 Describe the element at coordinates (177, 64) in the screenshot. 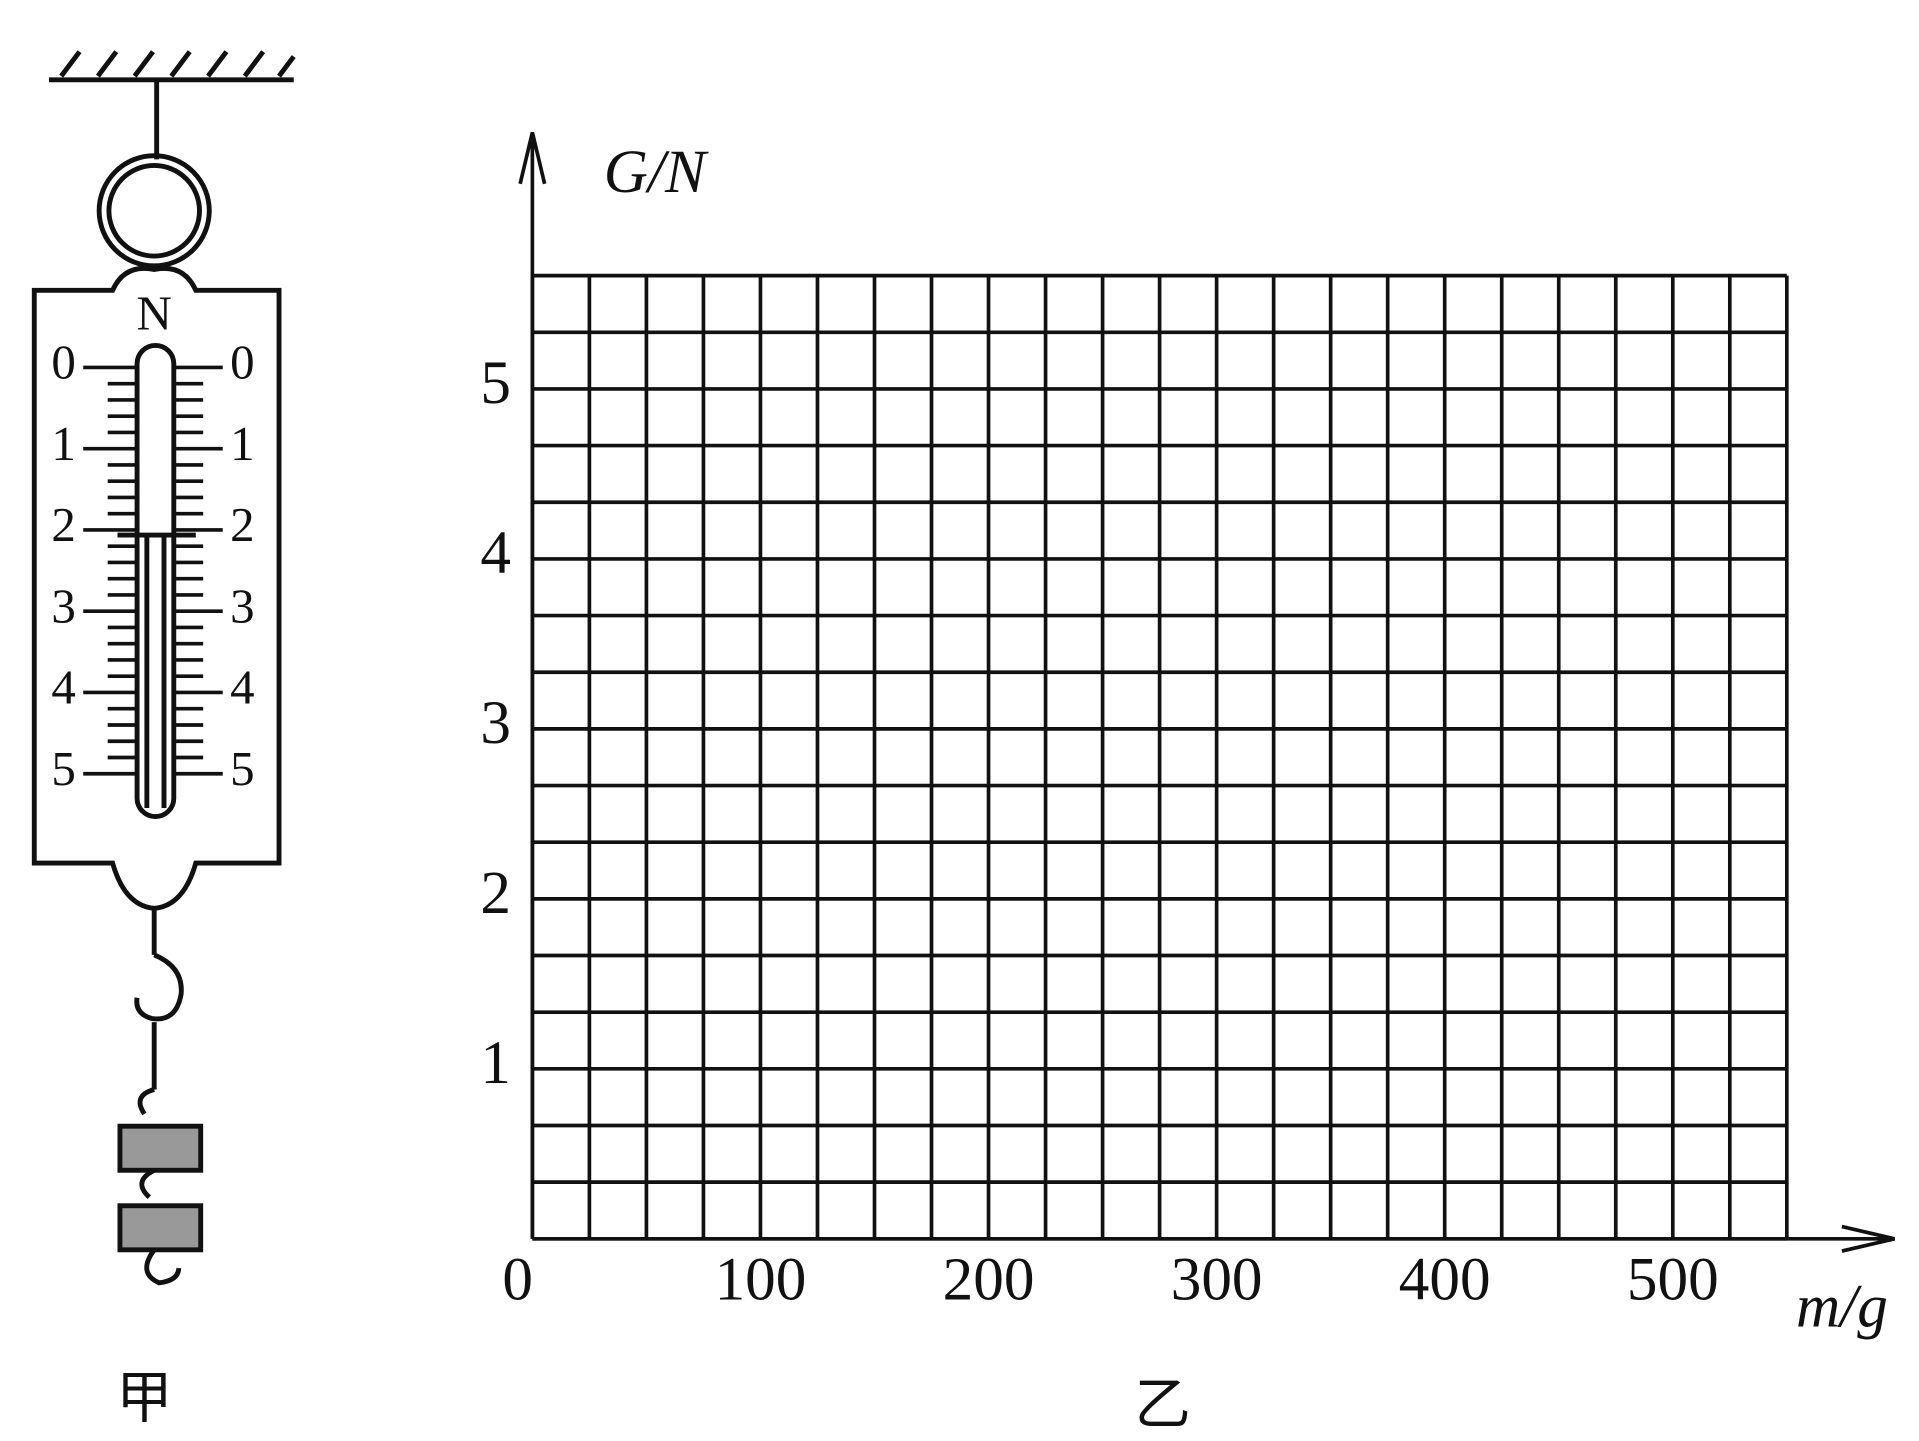

I see `ceiling-hatch` at that location.